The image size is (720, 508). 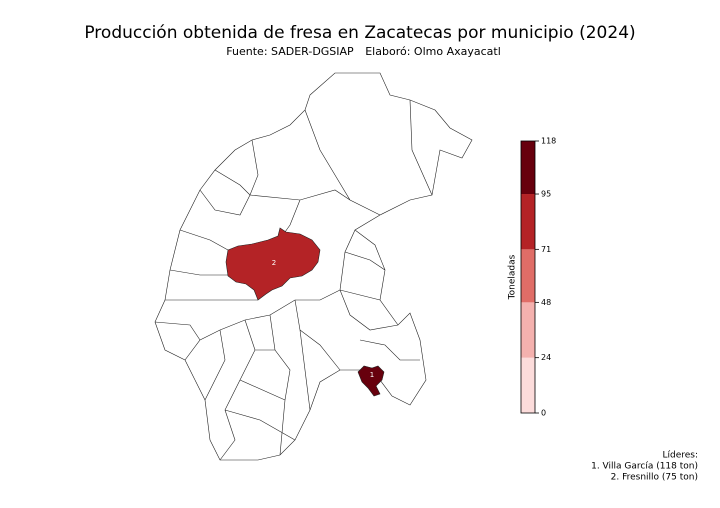 I want to click on colorbar-tick-label: 95, so click(x=546, y=194).